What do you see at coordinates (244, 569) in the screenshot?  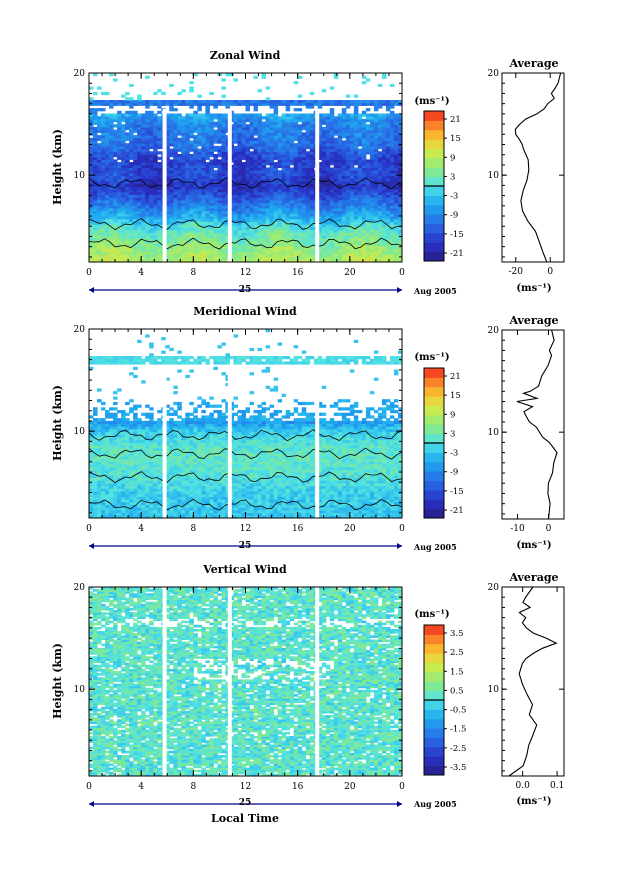 I see `vertical-wind-title: Vertical Wind` at bounding box center [244, 569].